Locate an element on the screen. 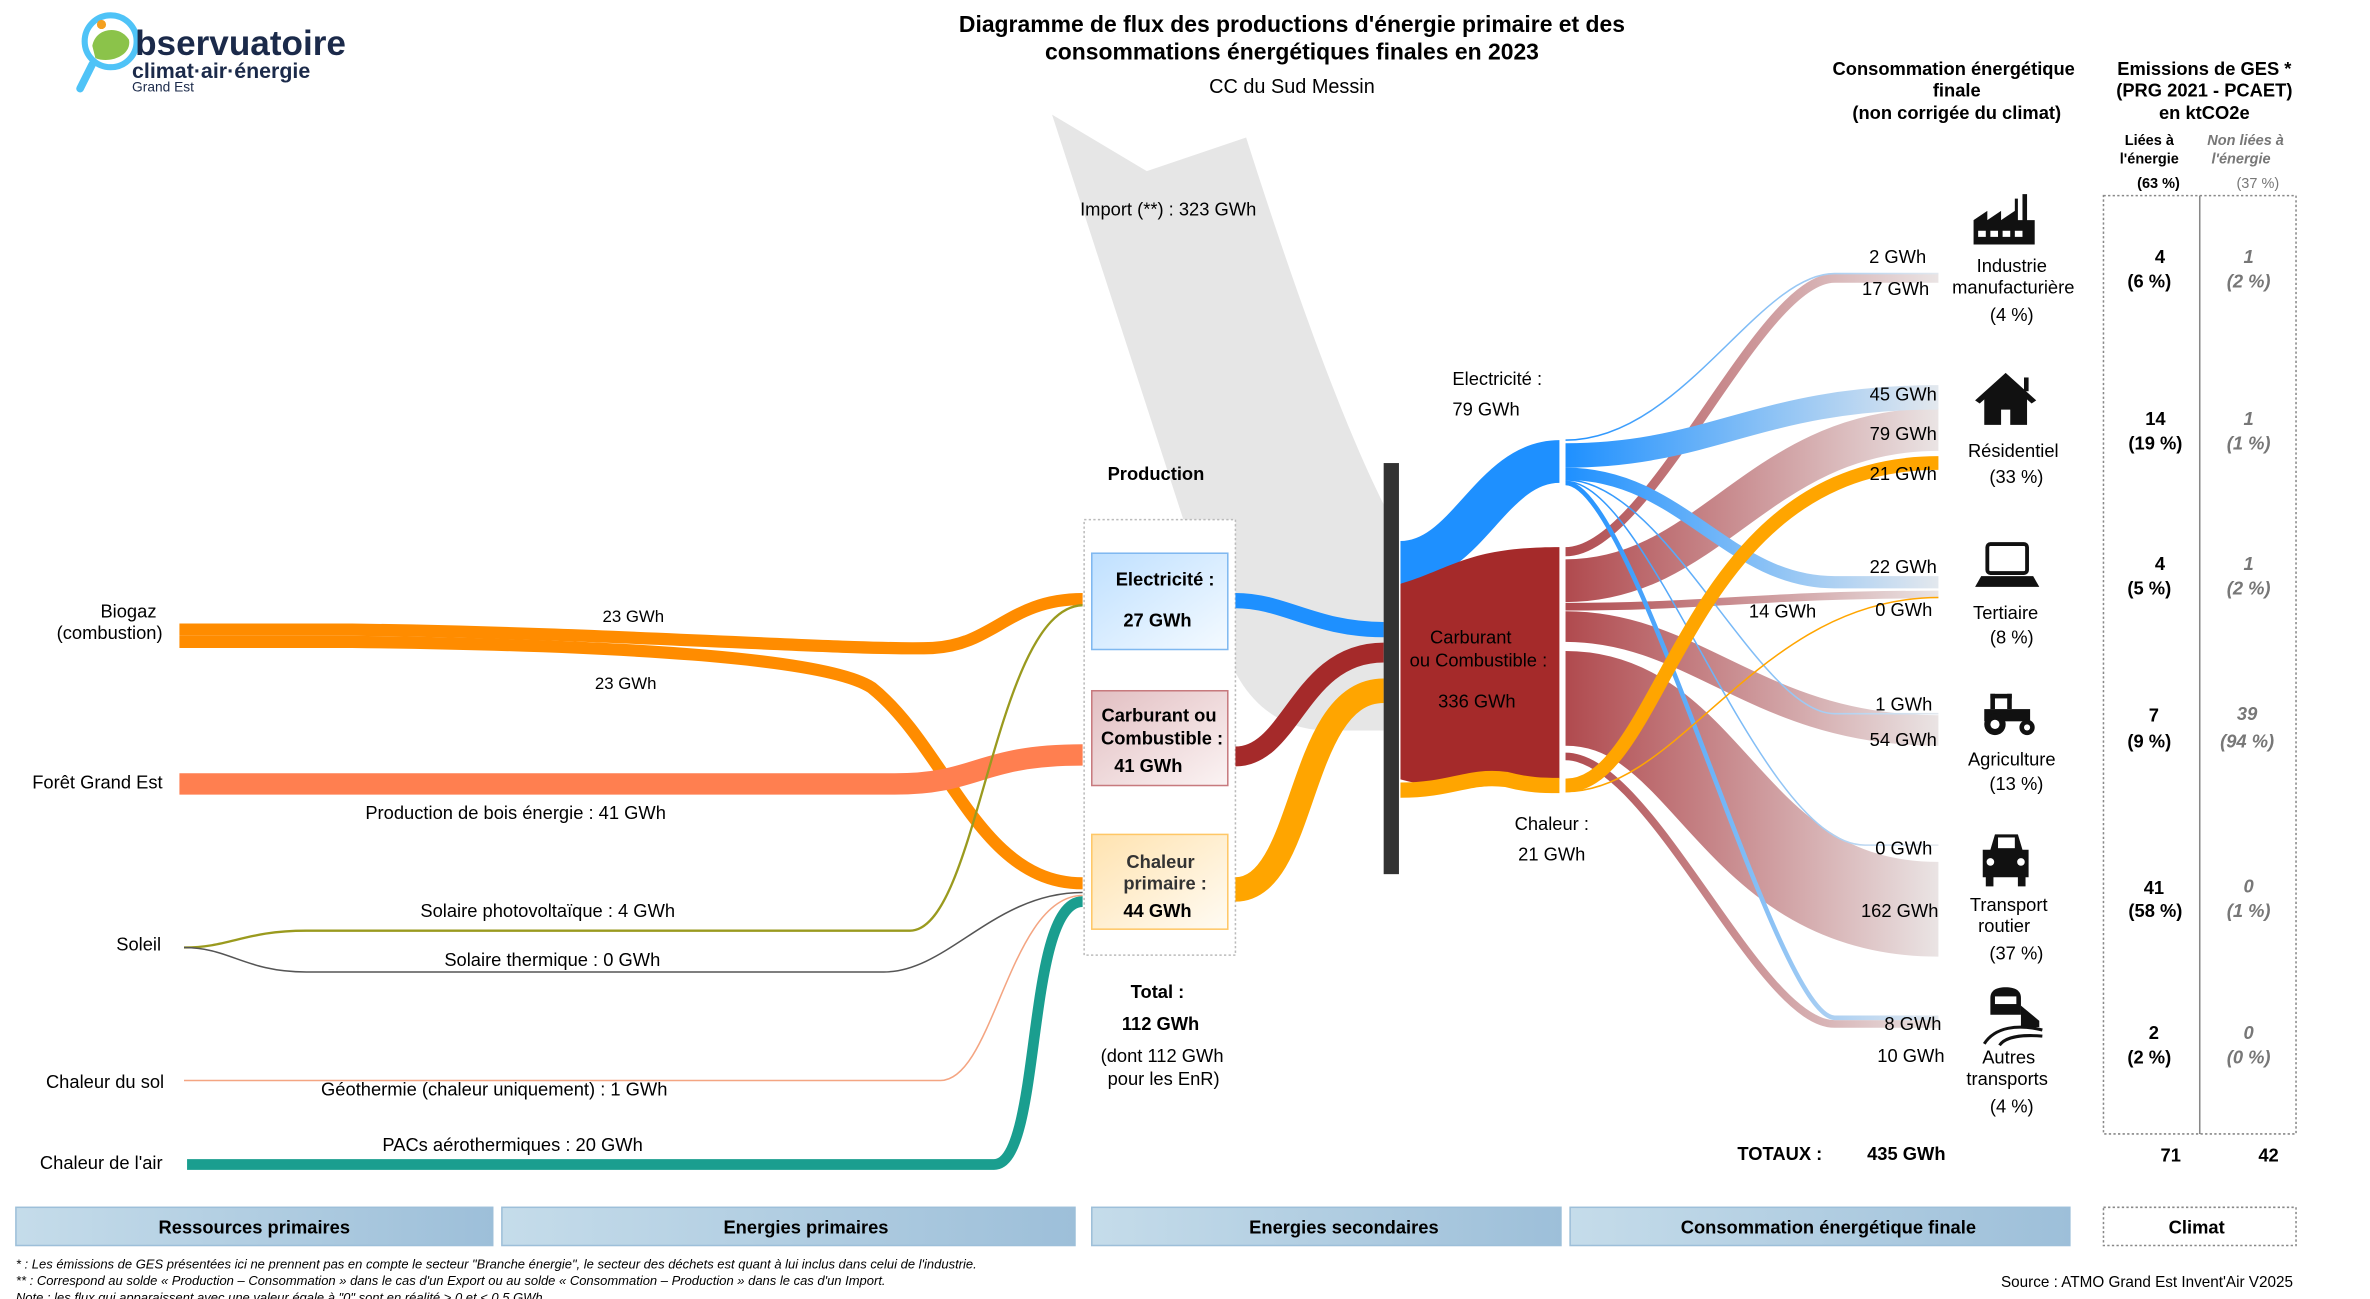 Image resolution: width=2370 pixels, height=1299 pixels. flow-biogaz-electricite is located at coordinates (631, 623).